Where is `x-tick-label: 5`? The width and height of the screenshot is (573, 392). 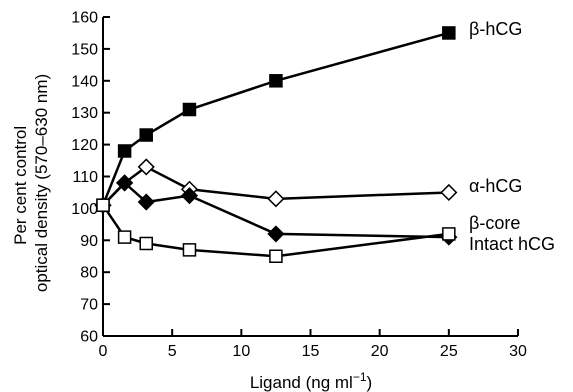 x-tick-label: 5 is located at coordinates (172, 351).